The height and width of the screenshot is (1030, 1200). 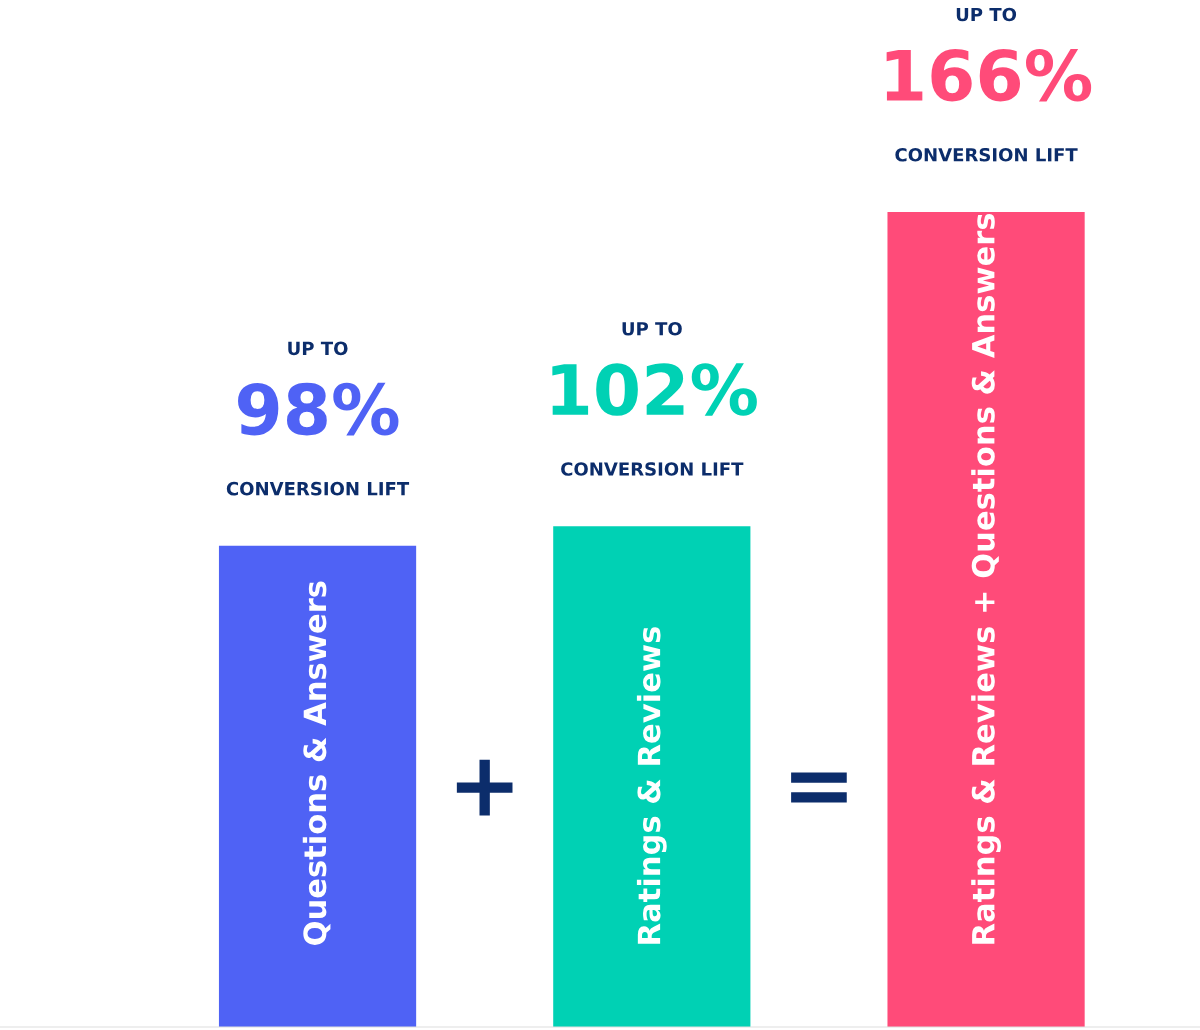 What do you see at coordinates (986, 578) in the screenshot?
I see `x-tick-label: Ratings & Reviews + Questions & Answers` at bounding box center [986, 578].